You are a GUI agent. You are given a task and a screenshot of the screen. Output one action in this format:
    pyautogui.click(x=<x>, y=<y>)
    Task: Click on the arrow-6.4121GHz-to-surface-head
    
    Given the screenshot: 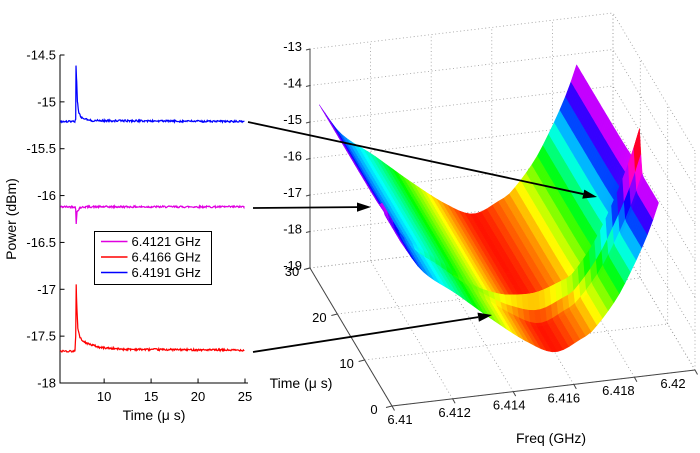 What is the action you would take?
    pyautogui.click(x=364, y=207)
    